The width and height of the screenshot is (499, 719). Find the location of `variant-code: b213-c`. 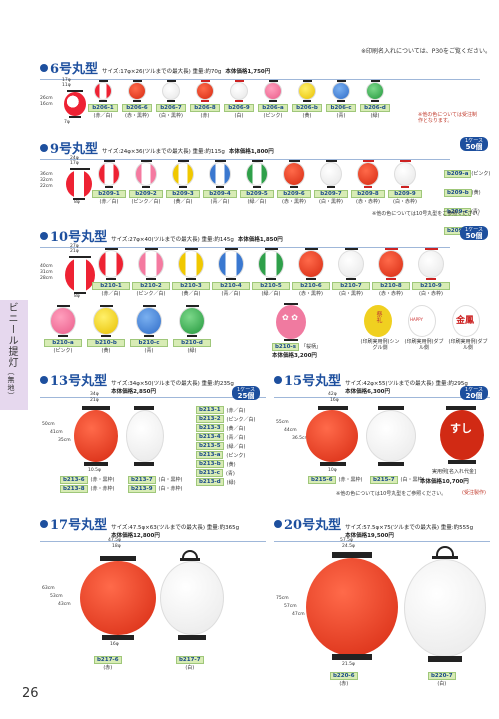

variant-code: b213-c is located at coordinates (209, 473).